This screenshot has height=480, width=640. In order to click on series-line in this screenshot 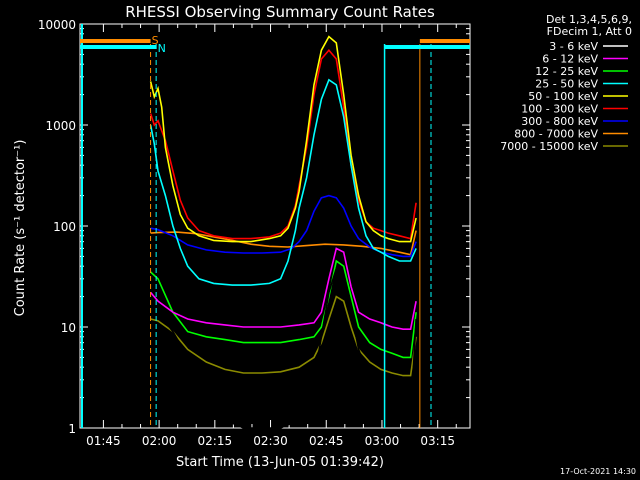, I will do `click(283, 243)`.